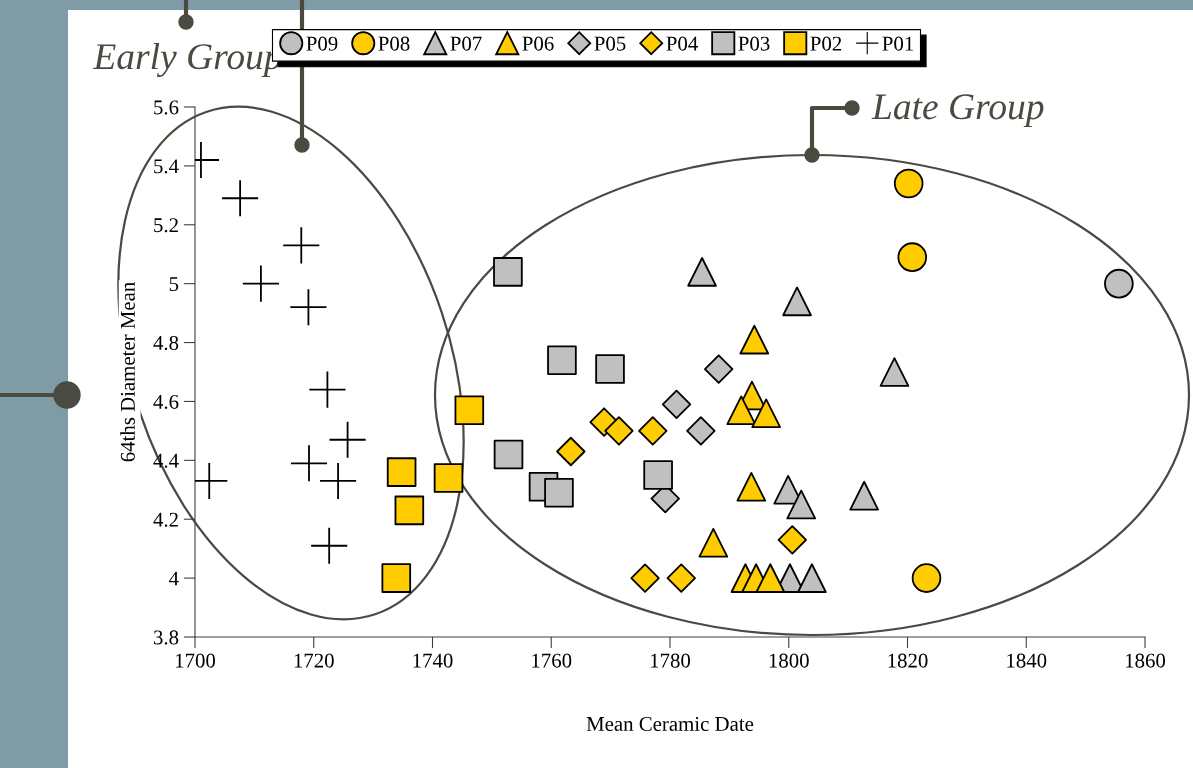 This screenshot has width=1193, height=768. I want to click on legend-label: P05, so click(610, 43).